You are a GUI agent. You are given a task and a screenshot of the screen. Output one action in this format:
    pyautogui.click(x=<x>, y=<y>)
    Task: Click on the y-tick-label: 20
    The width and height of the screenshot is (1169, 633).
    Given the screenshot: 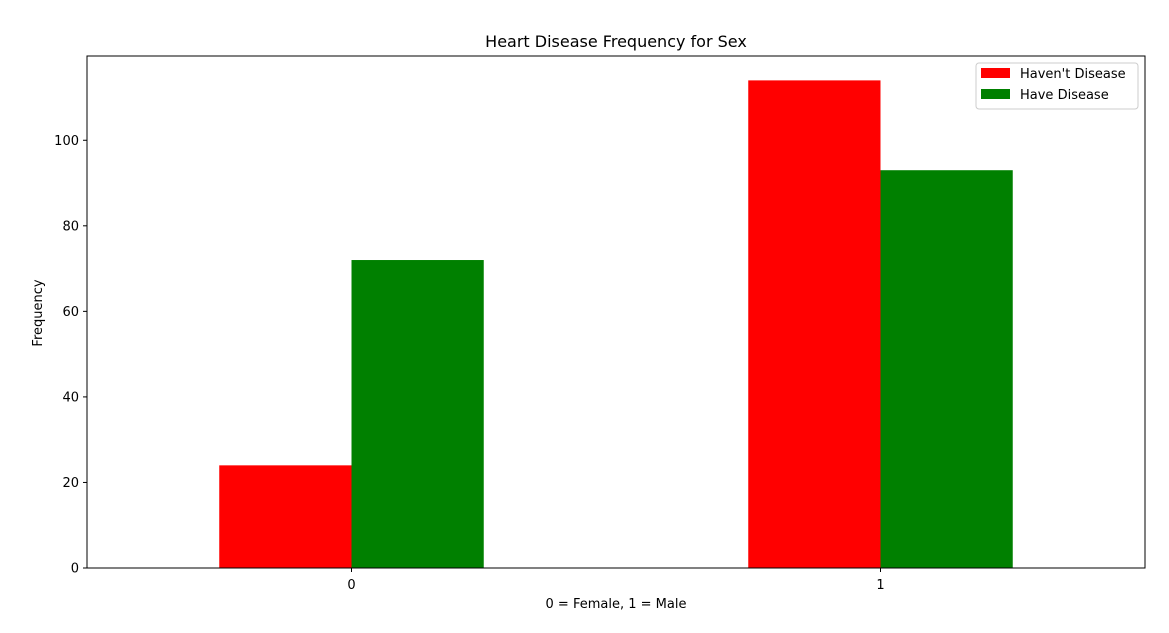 What is the action you would take?
    pyautogui.click(x=70, y=483)
    